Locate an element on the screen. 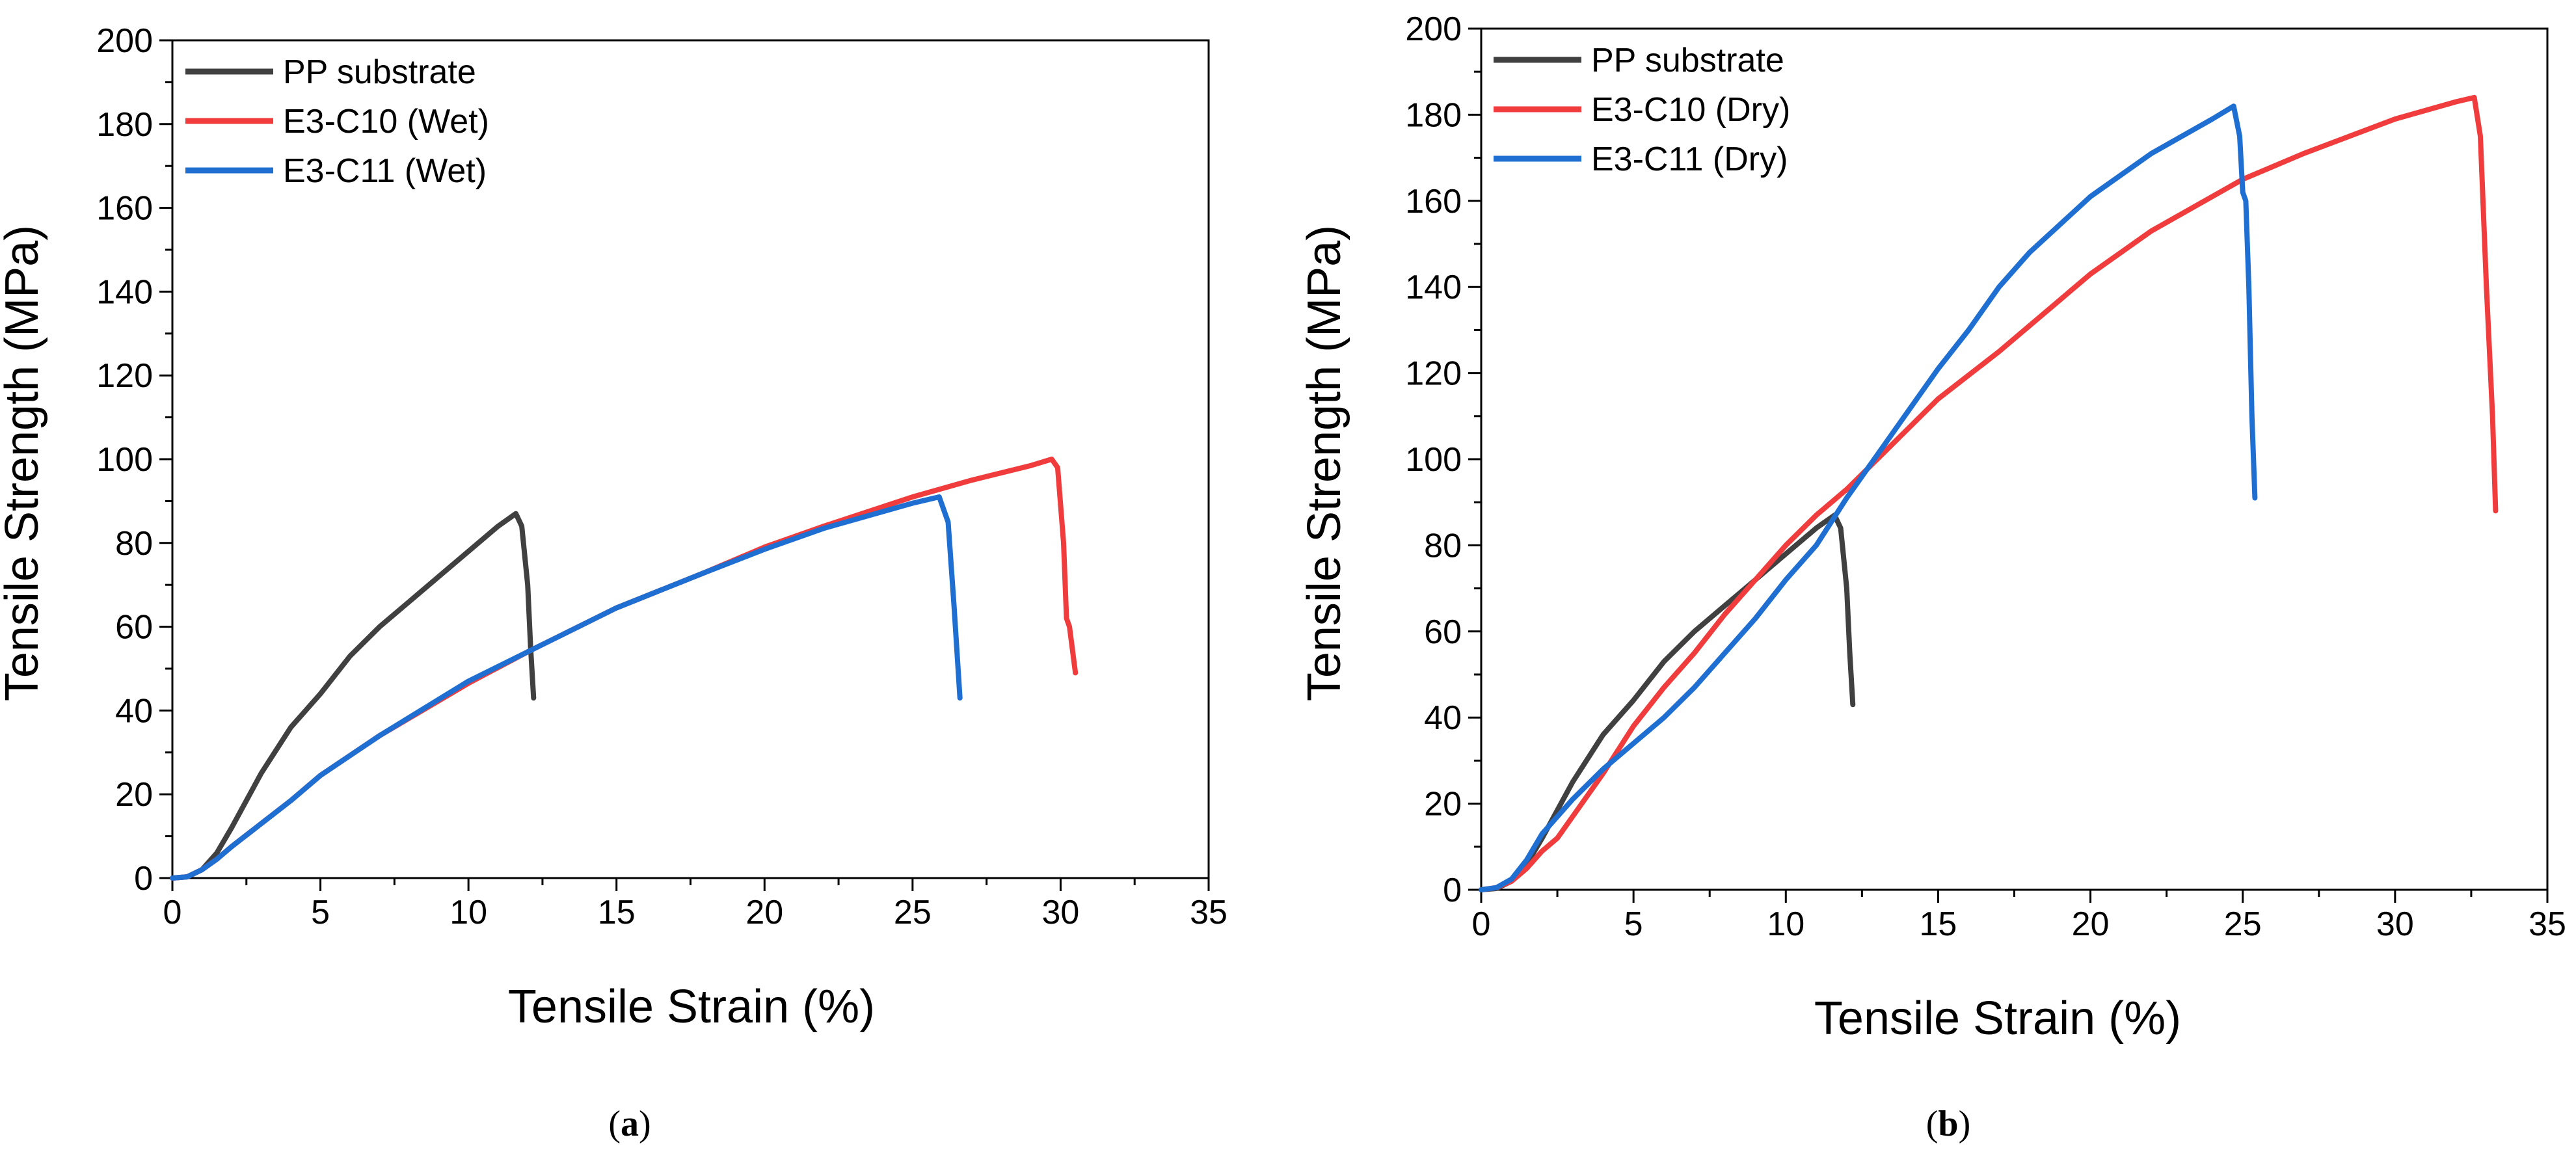  legend-label: E3-C10 (Wet) is located at coordinates (386, 121).